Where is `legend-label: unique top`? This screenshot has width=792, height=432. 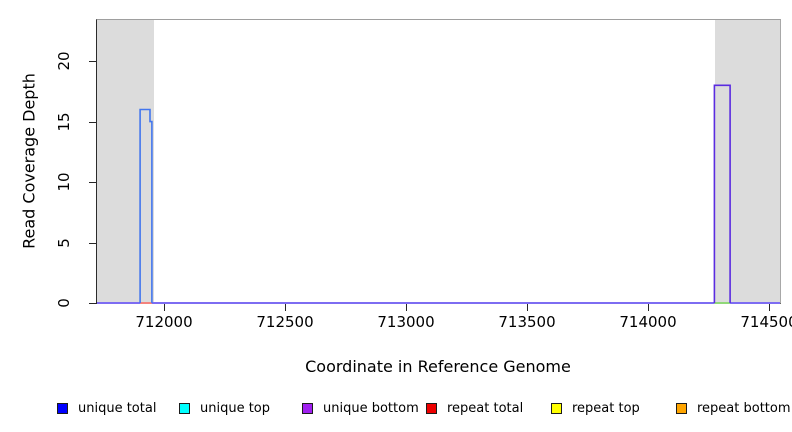
legend-label: unique top is located at coordinates (235, 408).